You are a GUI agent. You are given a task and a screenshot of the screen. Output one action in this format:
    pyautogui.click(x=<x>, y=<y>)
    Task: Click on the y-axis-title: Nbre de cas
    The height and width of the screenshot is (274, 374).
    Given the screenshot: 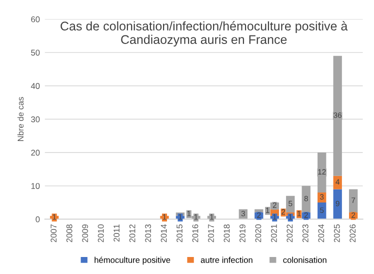 What is the action you would take?
    pyautogui.click(x=20, y=119)
    